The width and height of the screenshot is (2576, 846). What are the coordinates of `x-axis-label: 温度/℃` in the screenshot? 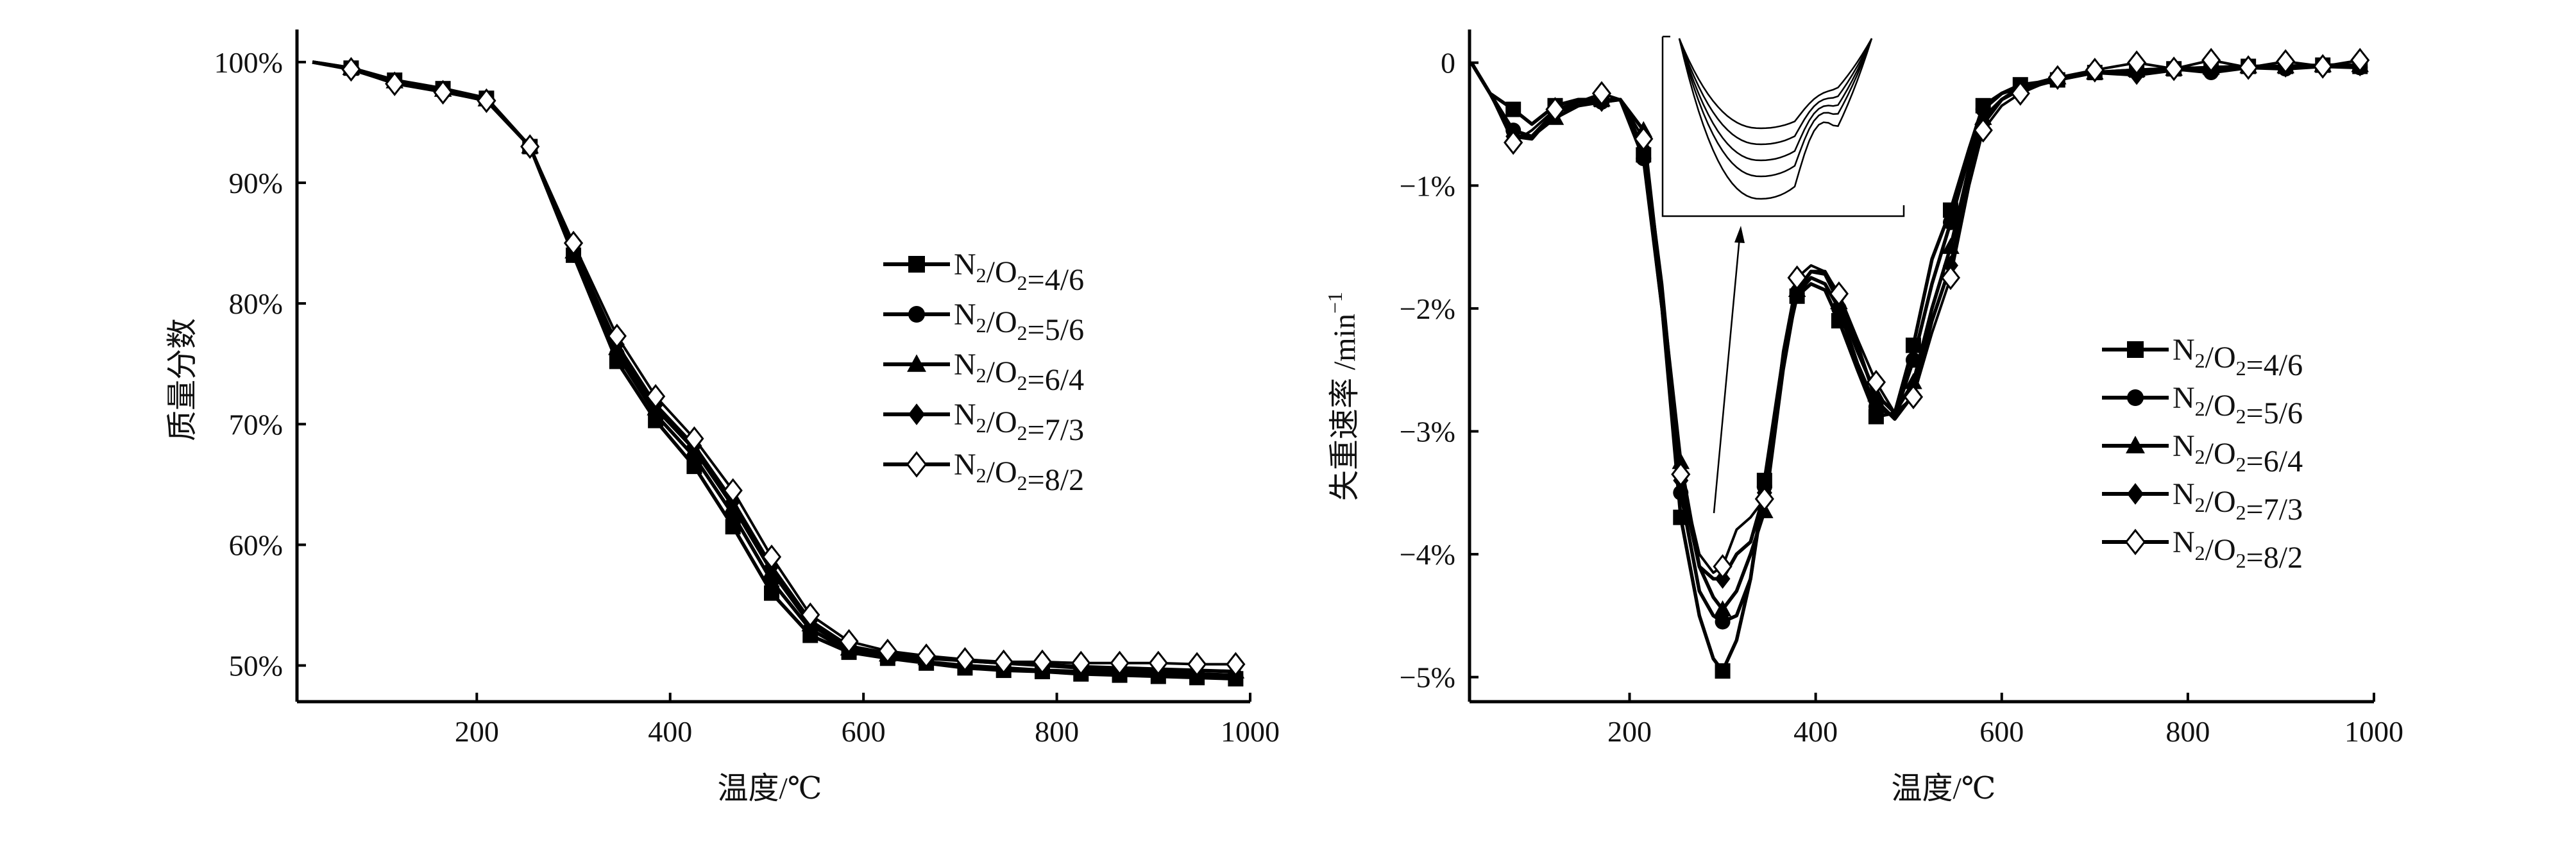 It's located at (769, 789).